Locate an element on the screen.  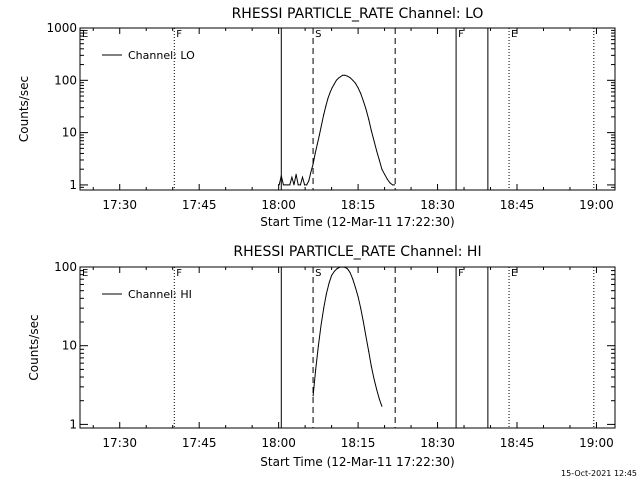
x-tick-label: 18:00 is located at coordinates (278, 443).